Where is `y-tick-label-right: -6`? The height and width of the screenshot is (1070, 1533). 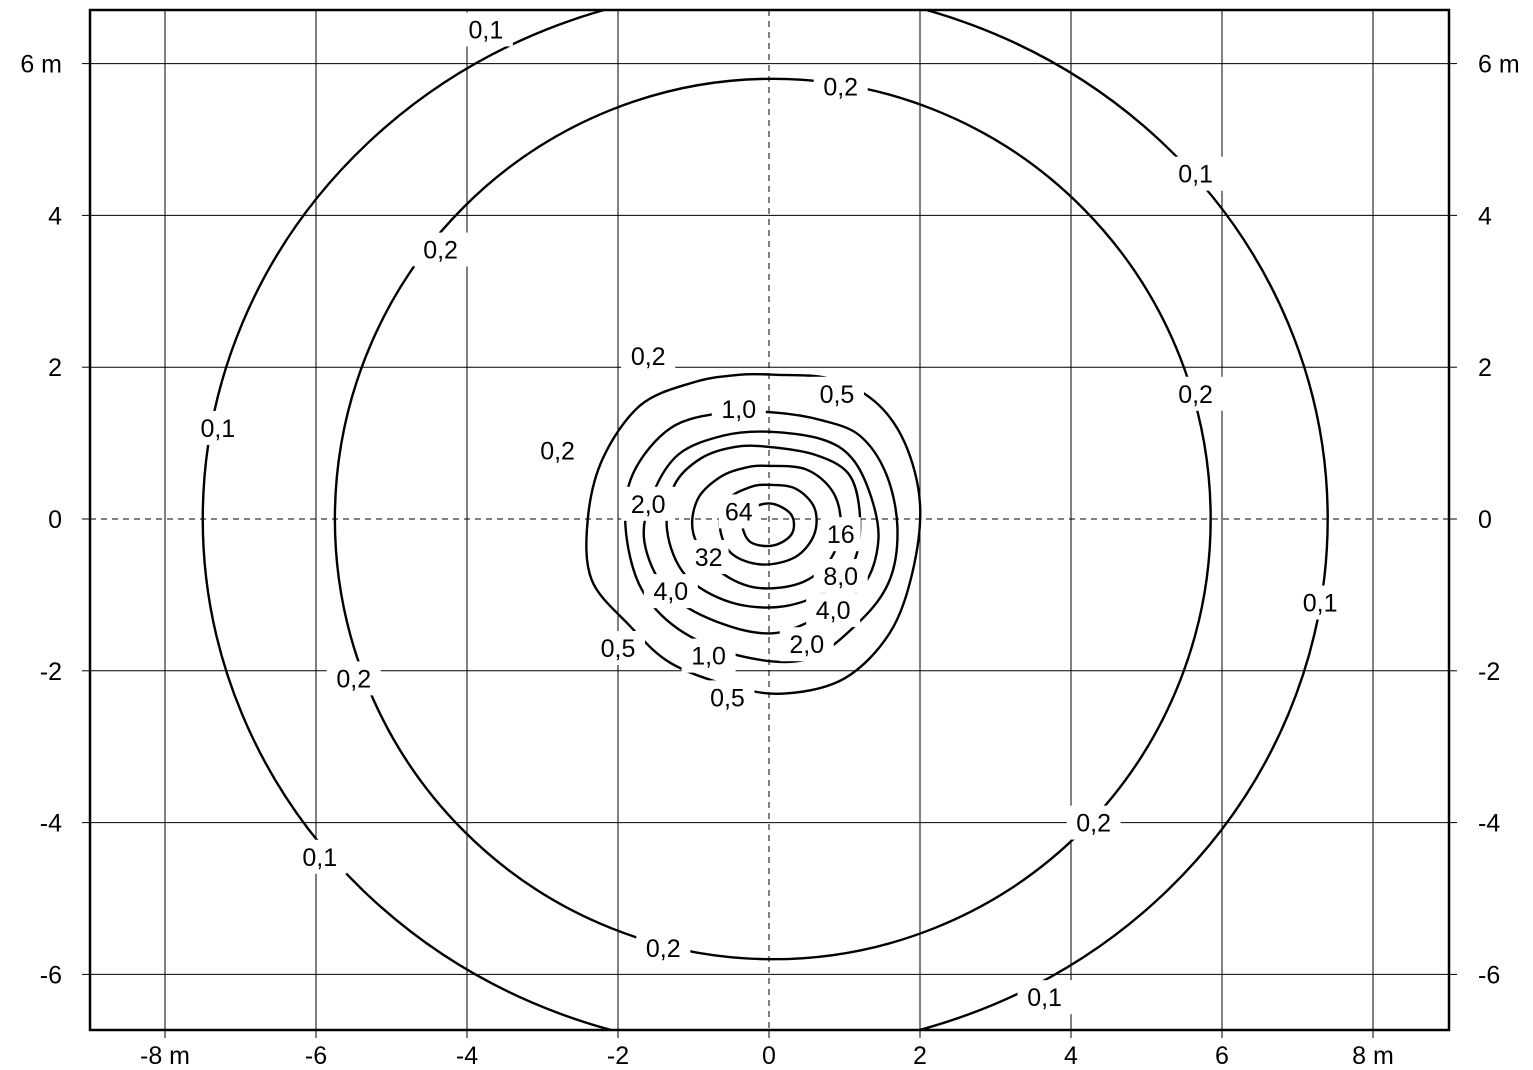 y-tick-label-right: -6 is located at coordinates (1489, 975).